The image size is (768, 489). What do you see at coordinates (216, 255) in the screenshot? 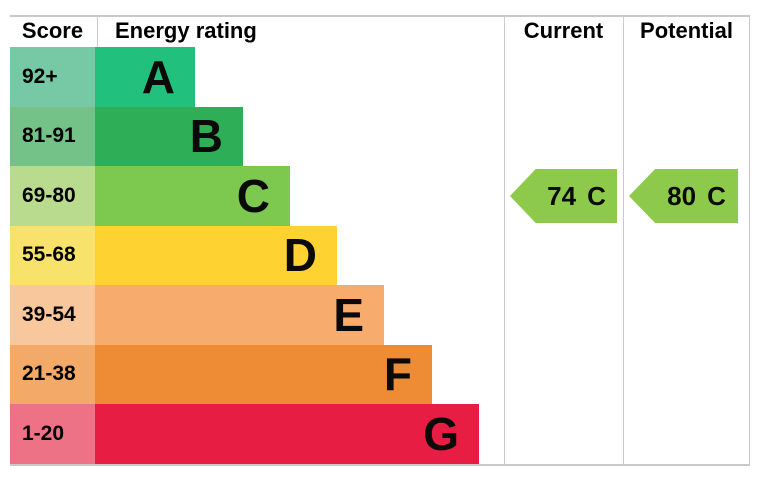
I see `rating-bar-d: D` at bounding box center [216, 255].